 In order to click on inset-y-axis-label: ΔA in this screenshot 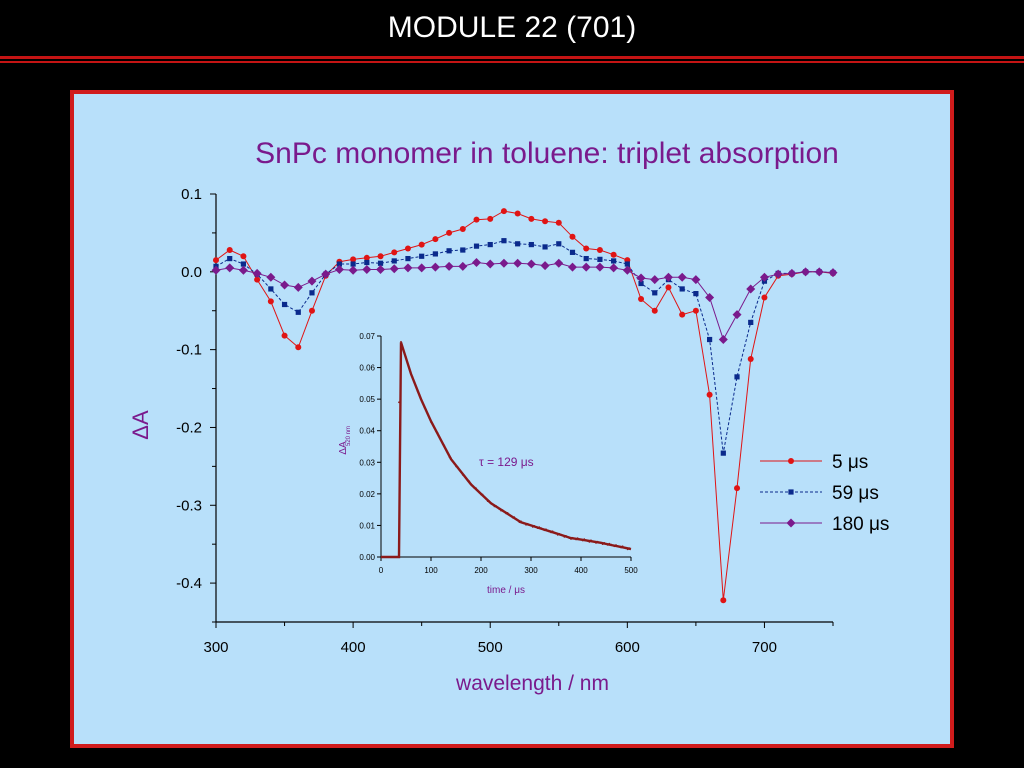, I will do `click(343, 448)`.